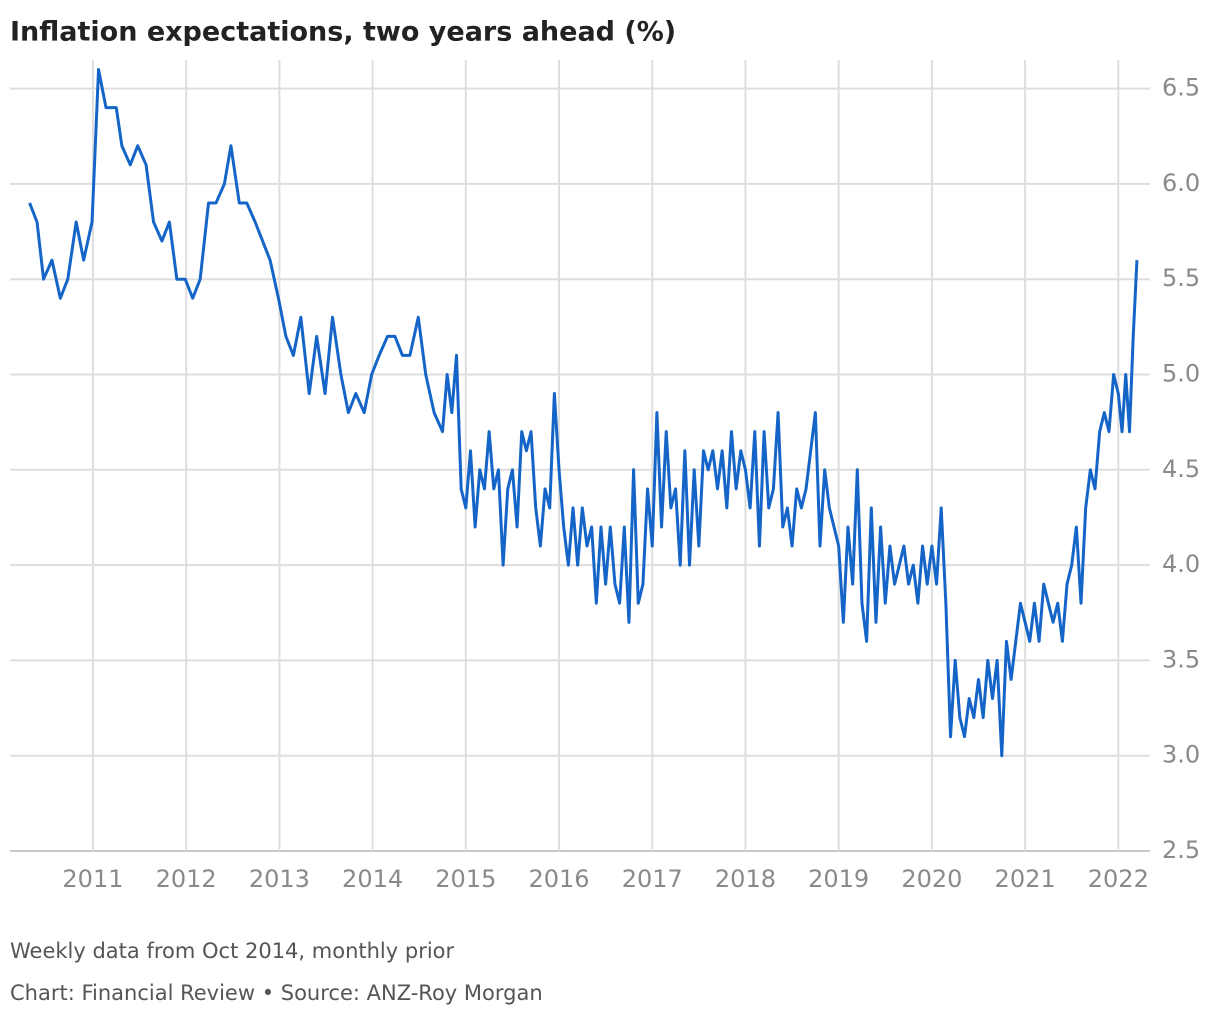 This screenshot has height=1020, width=1220. I want to click on y-tick-label: 3.5, so click(1181, 659).